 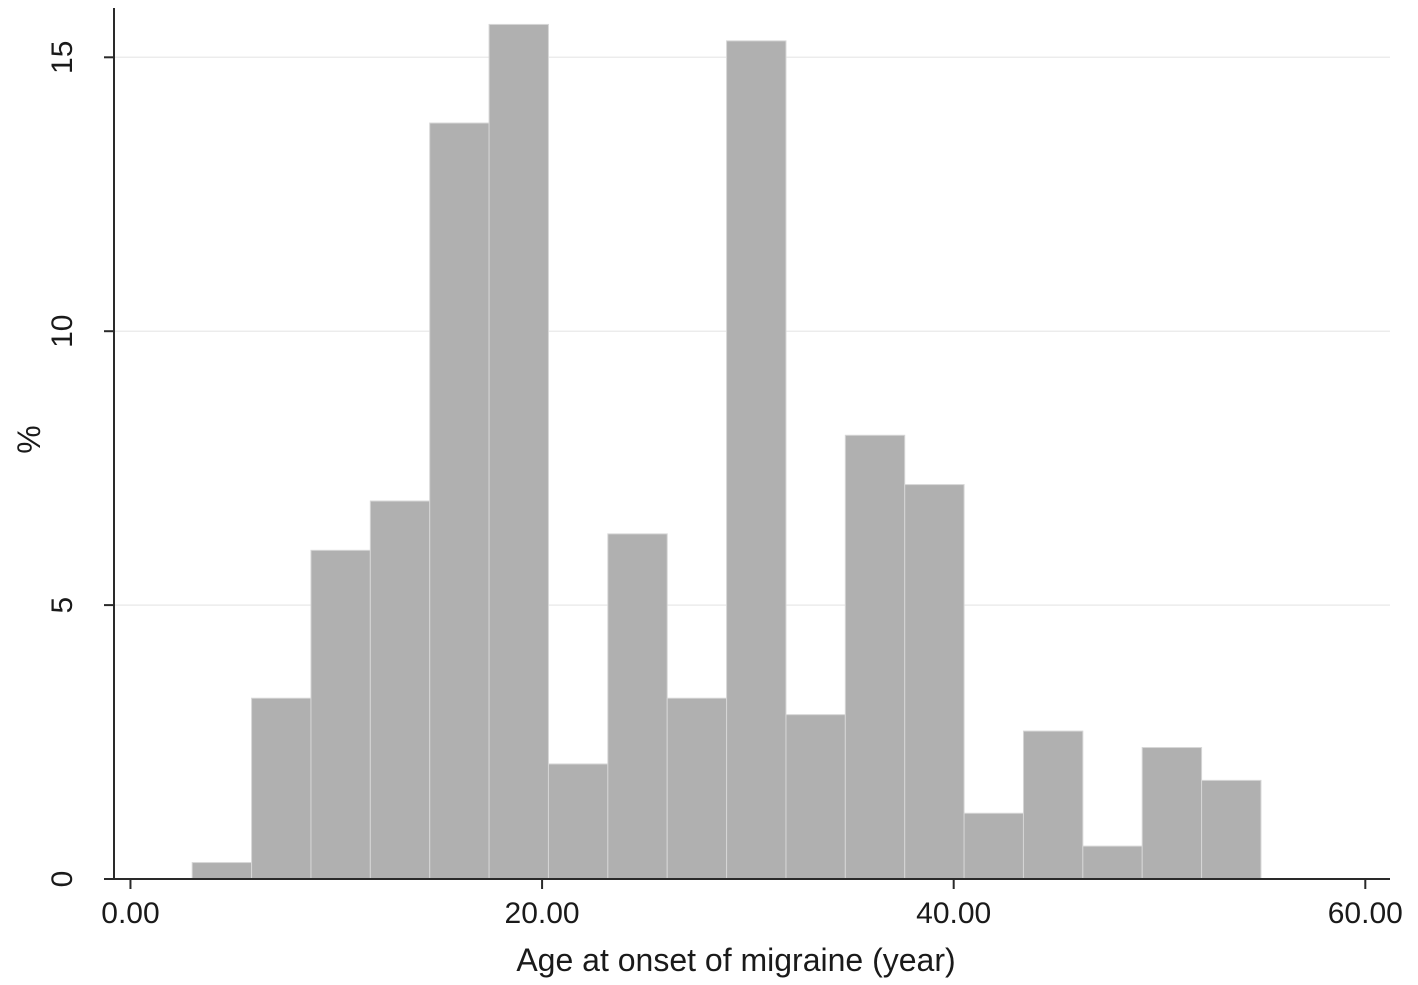 I want to click on x-tick-label-2: 40.00, so click(x=953, y=913).